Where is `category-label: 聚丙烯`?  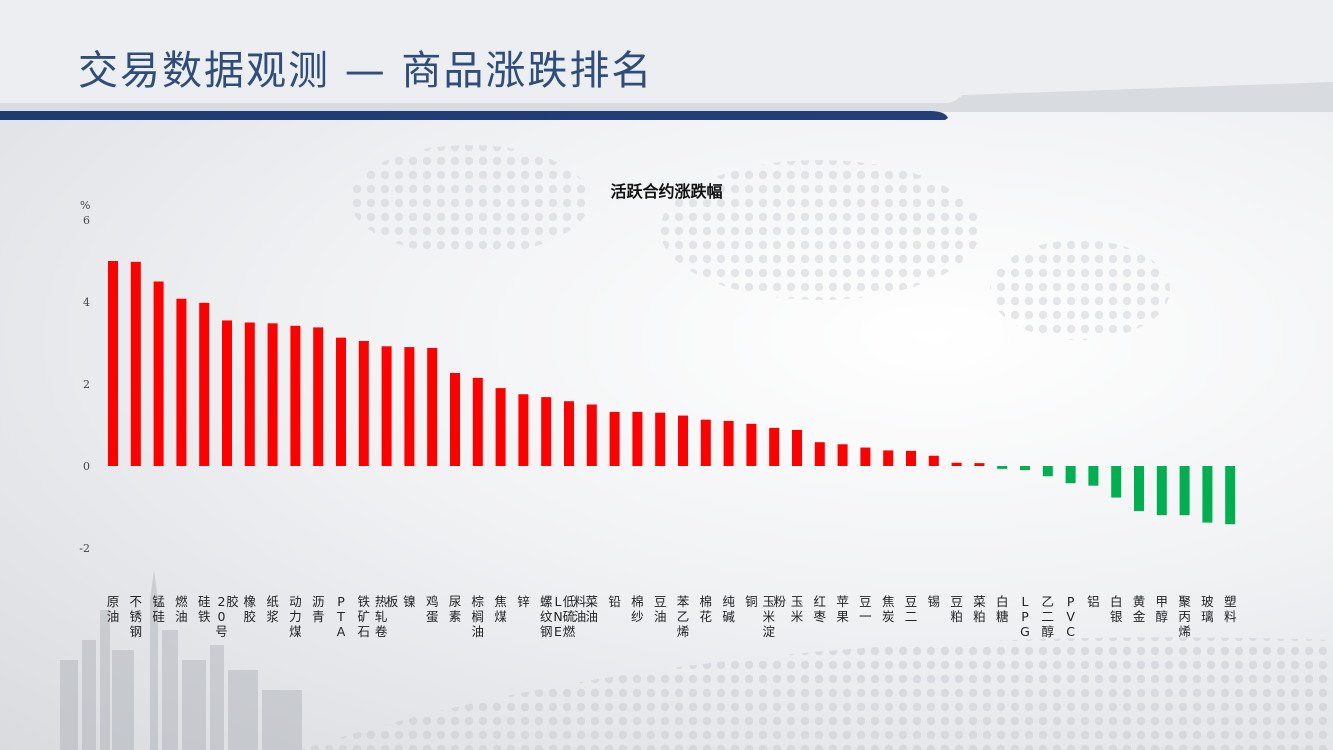
category-label: 聚丙烯 is located at coordinates (1184, 616).